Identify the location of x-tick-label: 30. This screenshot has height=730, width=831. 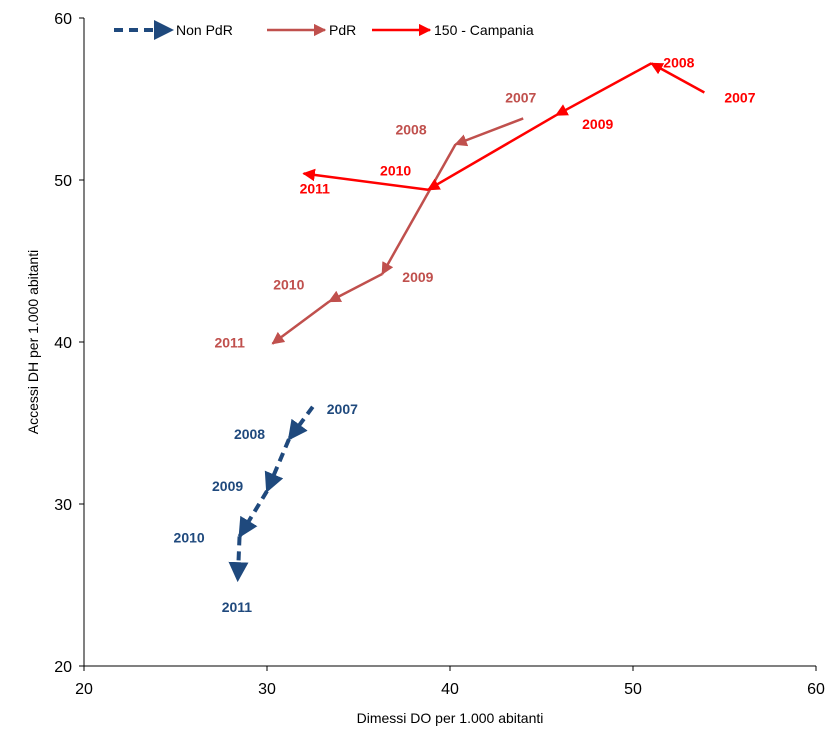
(267, 689).